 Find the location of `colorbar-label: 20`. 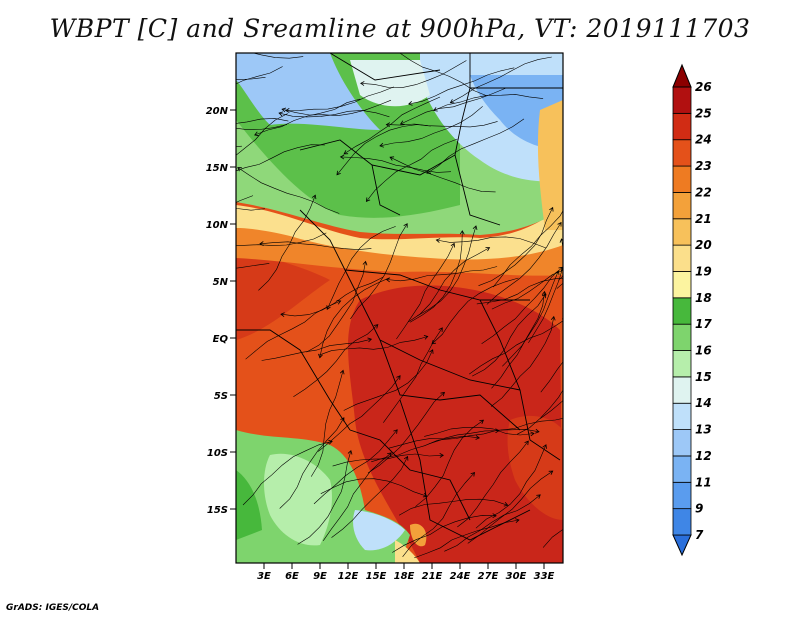

colorbar-label: 20 is located at coordinates (703, 245).